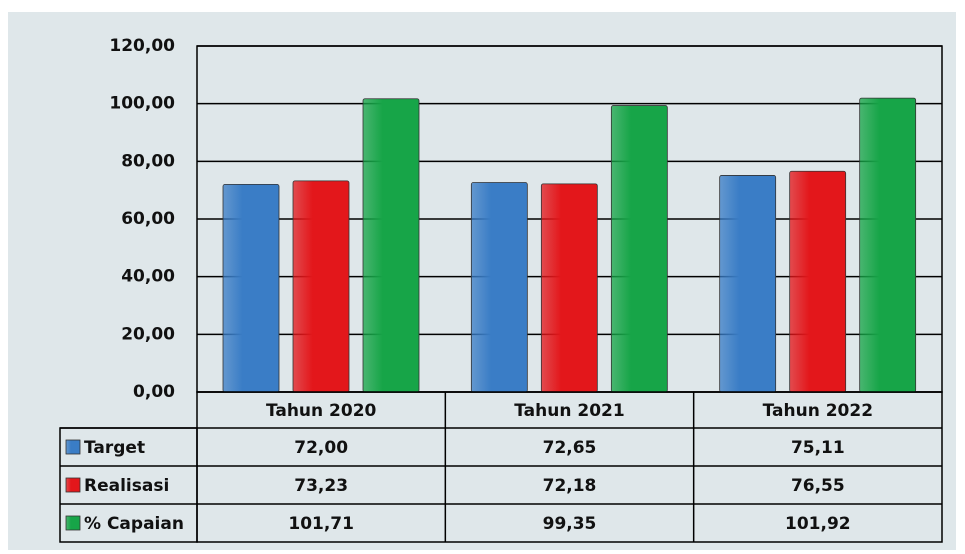  I want to click on table-value: 72,65, so click(570, 448).